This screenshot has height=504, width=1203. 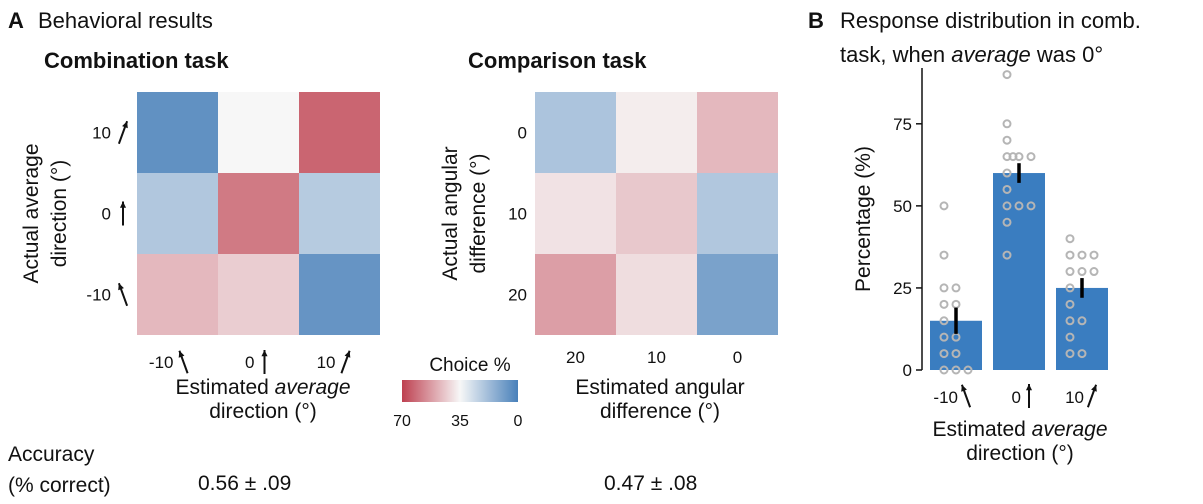 I want to click on bar-xtick-arrow-2-head, so click(x=1094, y=388).